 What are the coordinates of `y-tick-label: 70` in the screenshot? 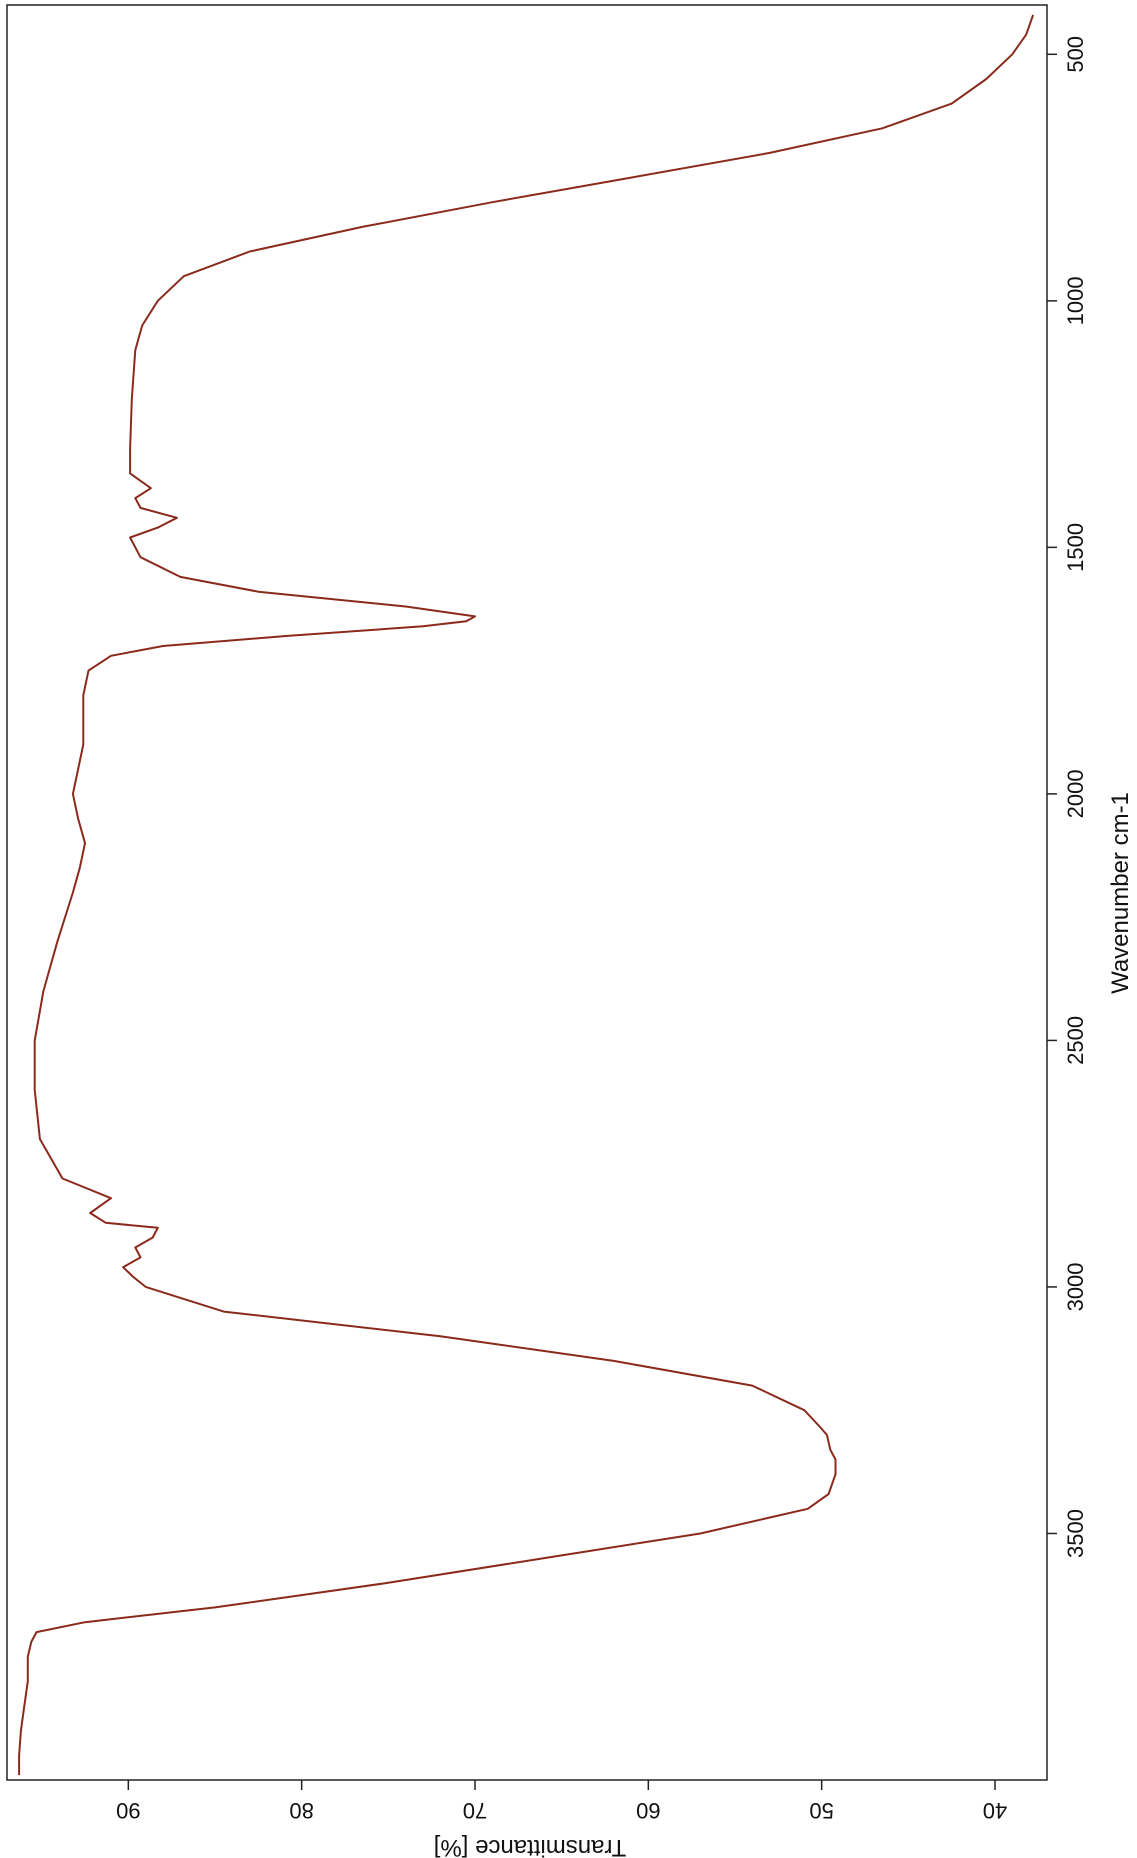 It's located at (475, 1810).